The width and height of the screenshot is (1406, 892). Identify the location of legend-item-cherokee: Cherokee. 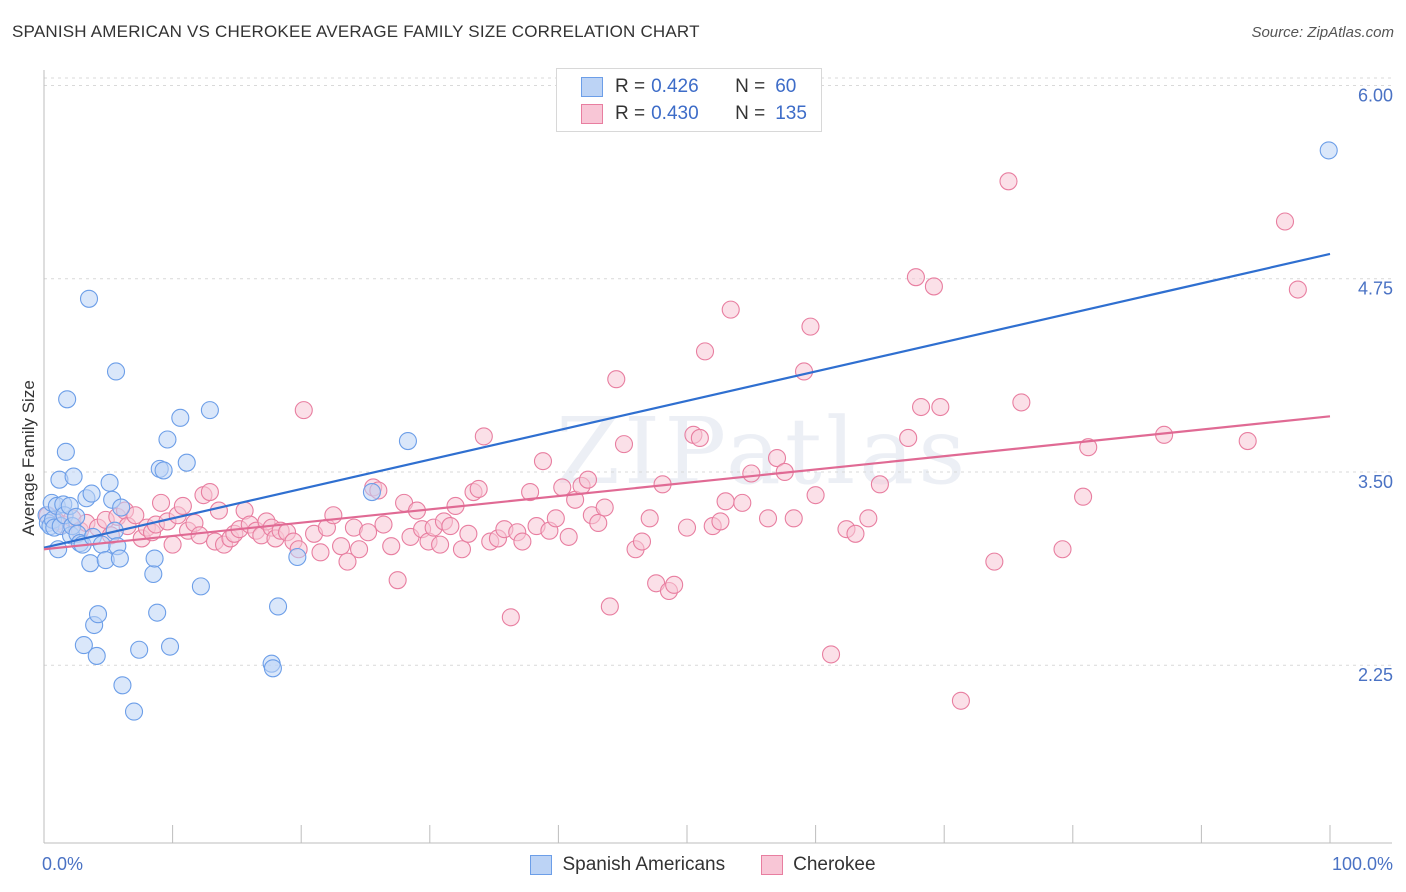
(818, 865).